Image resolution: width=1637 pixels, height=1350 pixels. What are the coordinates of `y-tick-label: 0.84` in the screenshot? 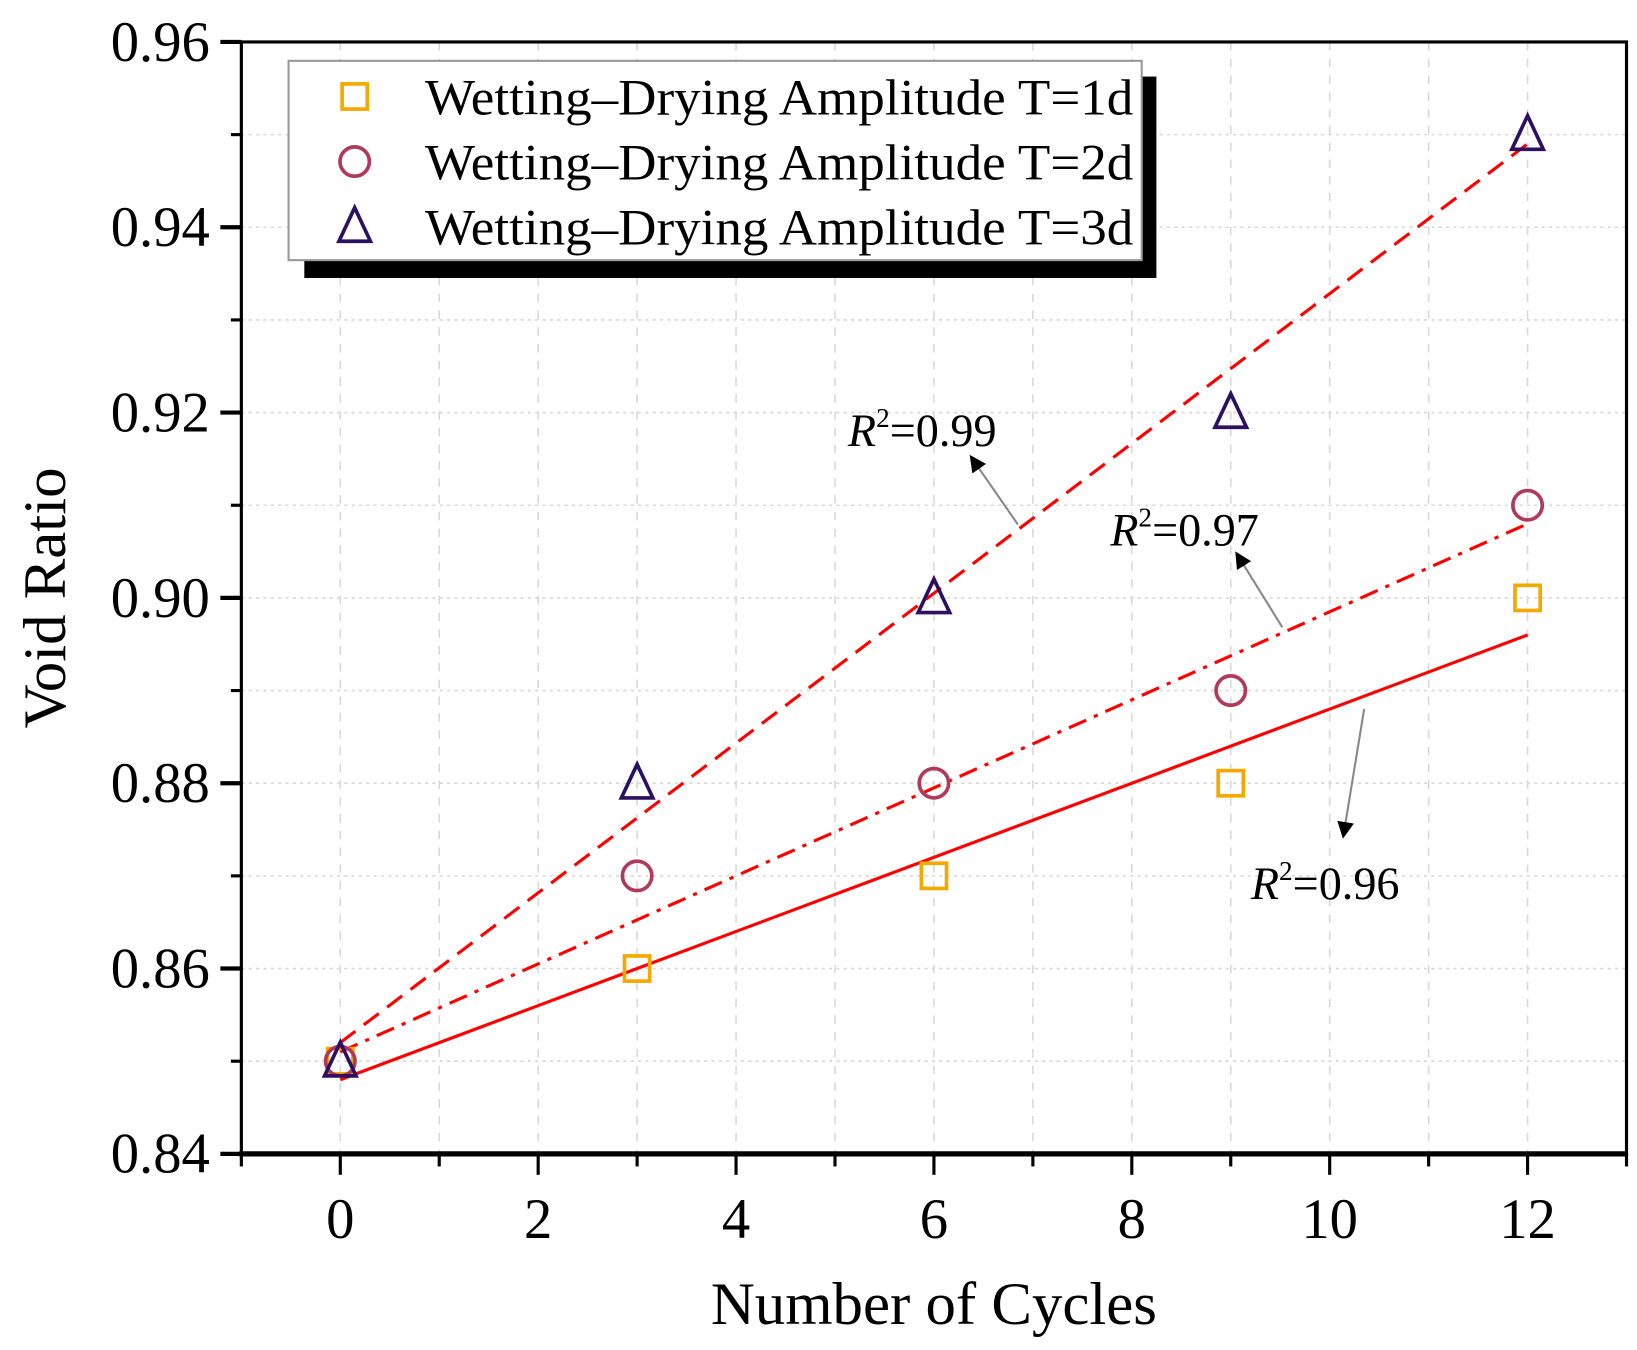 It's located at (160, 1155).